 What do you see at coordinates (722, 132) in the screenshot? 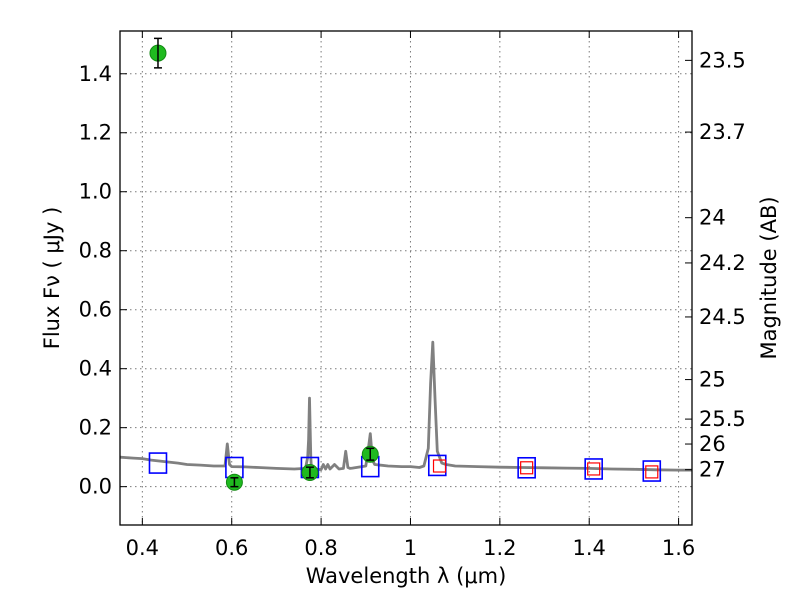
I see `magnitude-tick-label: 23.7` at bounding box center [722, 132].